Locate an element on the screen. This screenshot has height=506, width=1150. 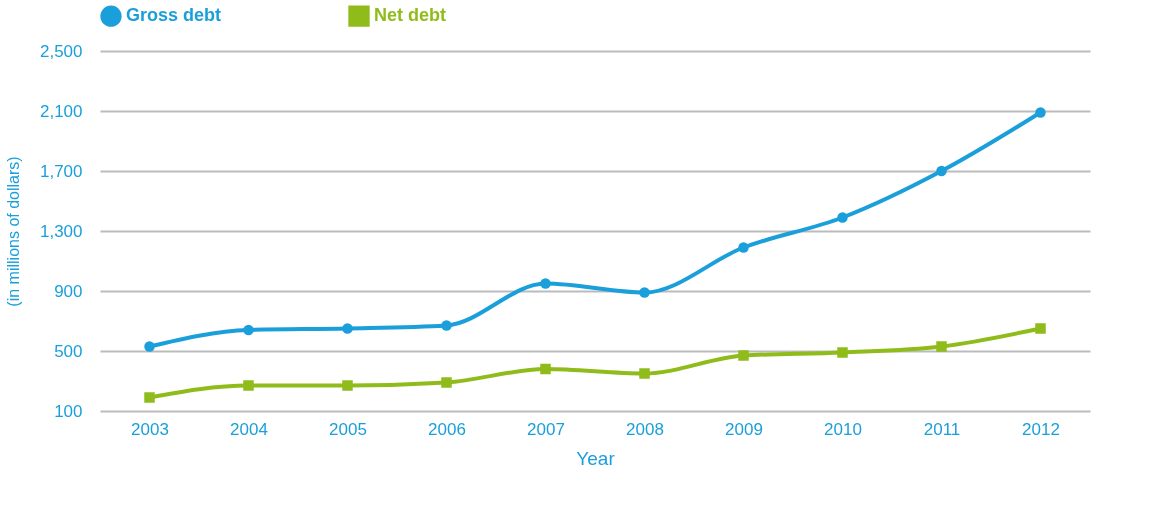
y-tick-label: 2,100 is located at coordinates (61, 111).